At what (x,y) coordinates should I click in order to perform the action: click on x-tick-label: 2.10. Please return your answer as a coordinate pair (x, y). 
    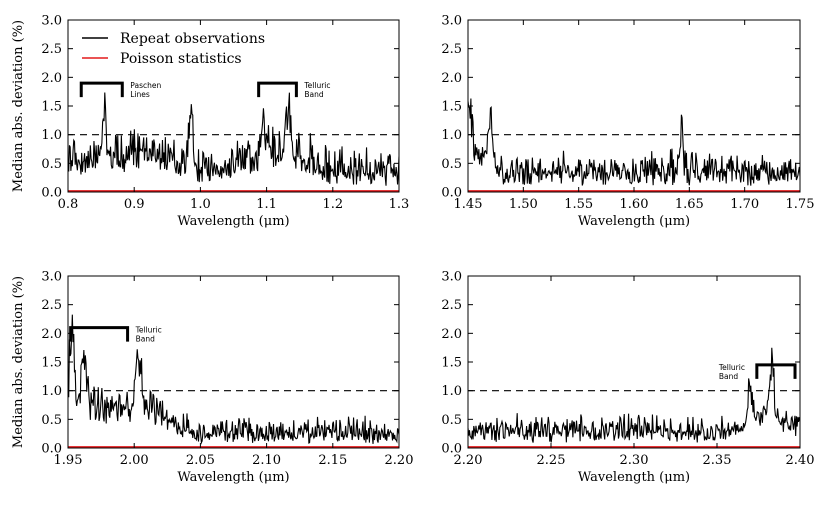
    Looking at the image, I should click on (266, 460).